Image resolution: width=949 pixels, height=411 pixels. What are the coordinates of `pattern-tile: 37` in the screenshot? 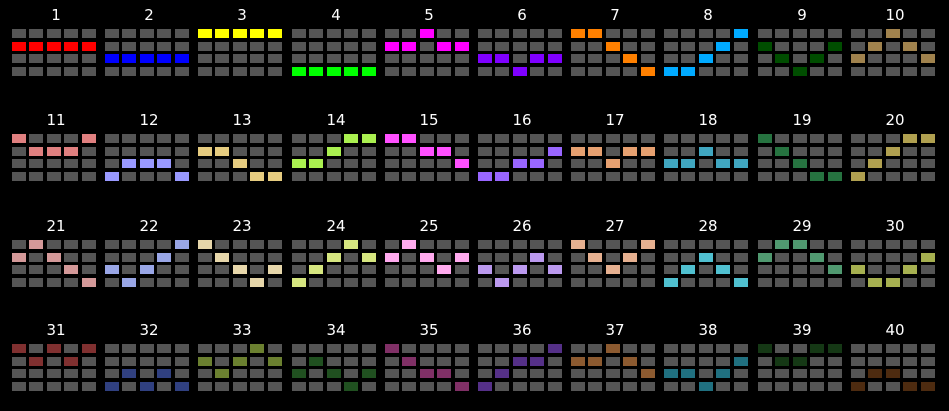 It's located at (615, 358).